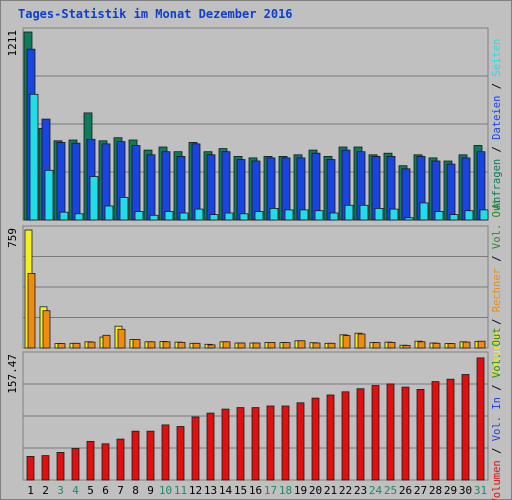 The width and height of the screenshot is (512, 500). I want to click on x-tick-label-day-1: 1, so click(30, 490).